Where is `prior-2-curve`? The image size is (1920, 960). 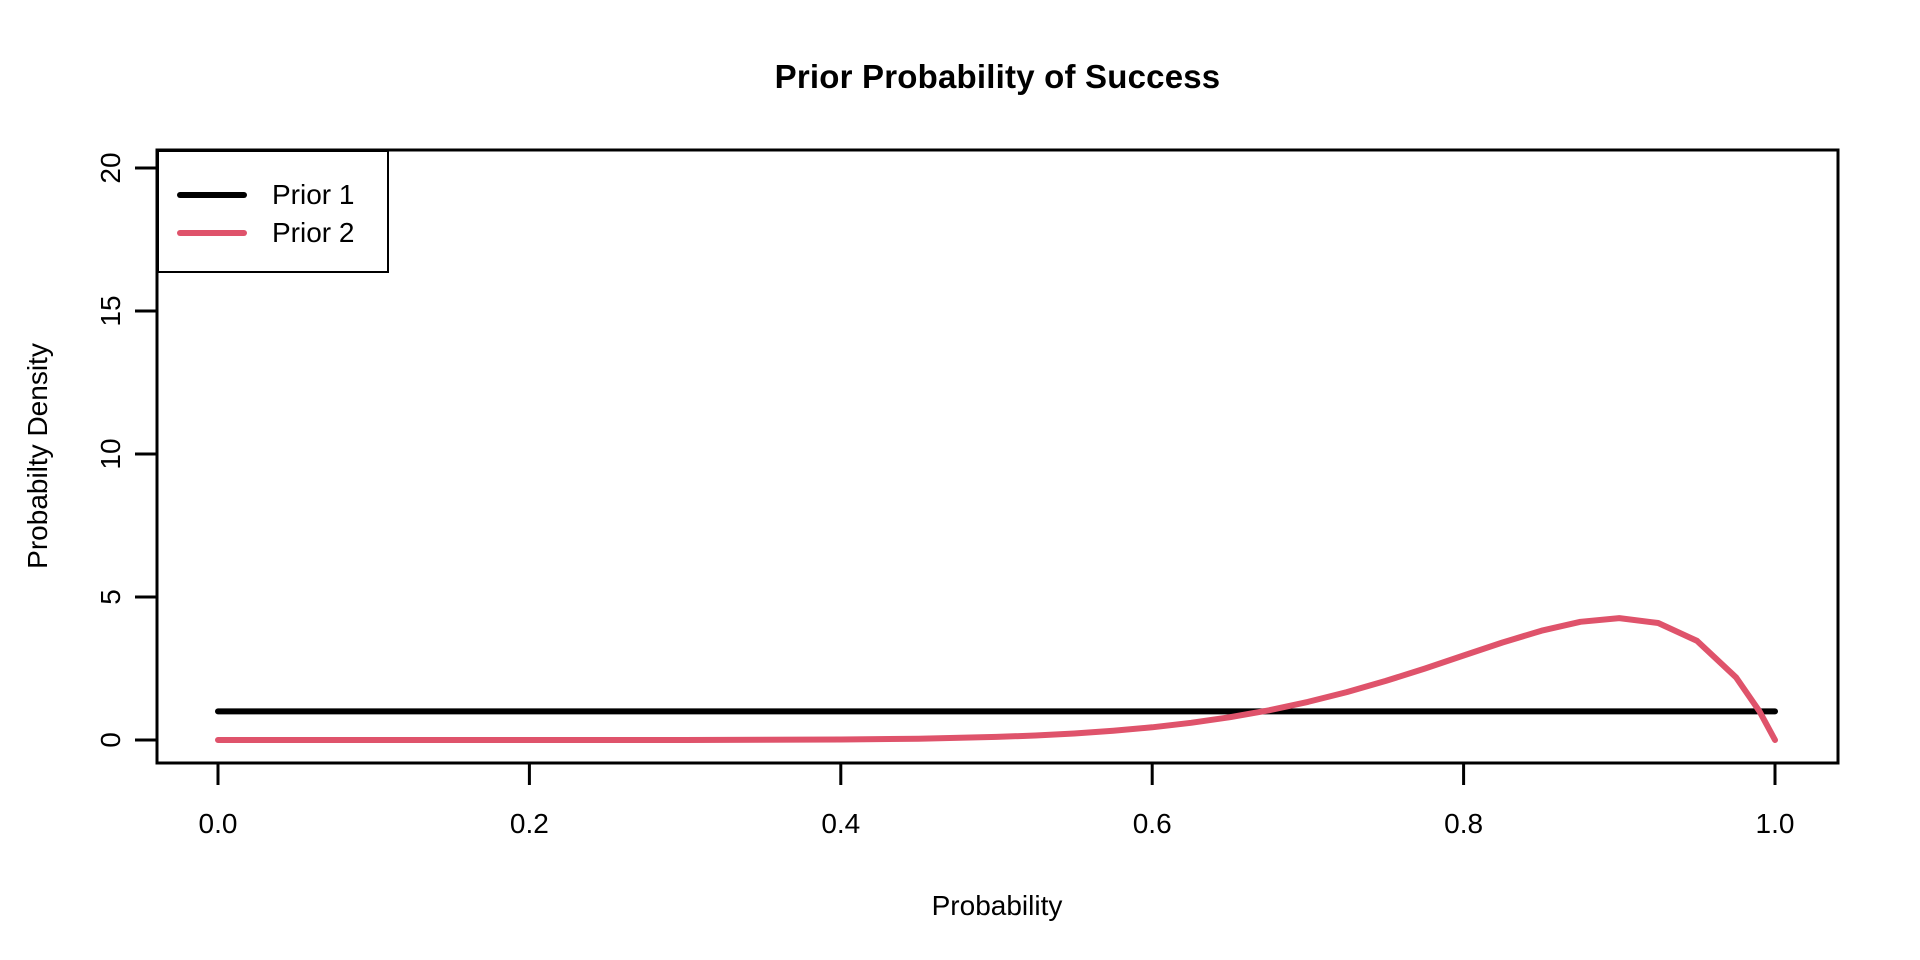 prior-2-curve is located at coordinates (996, 679).